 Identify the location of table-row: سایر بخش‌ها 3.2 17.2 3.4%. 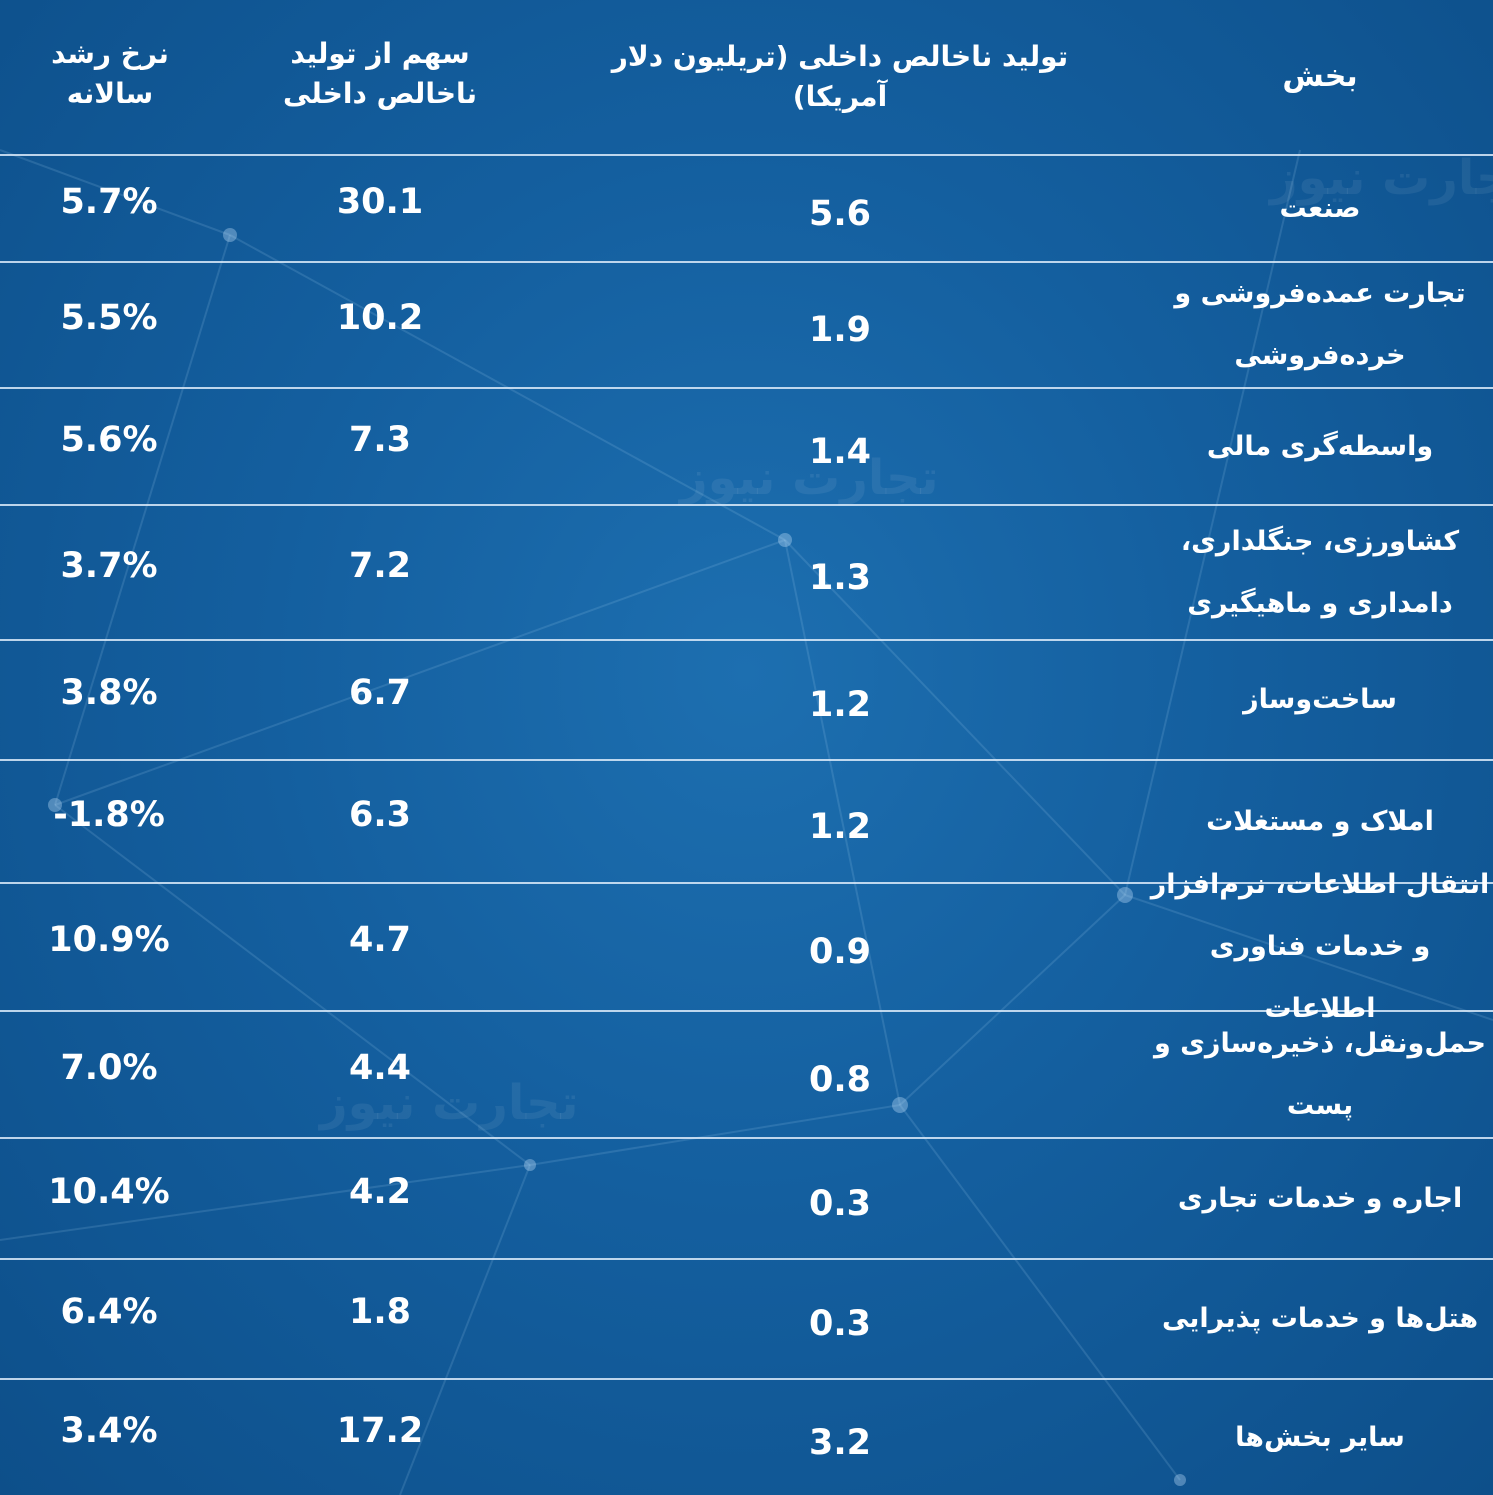
(746, 1437).